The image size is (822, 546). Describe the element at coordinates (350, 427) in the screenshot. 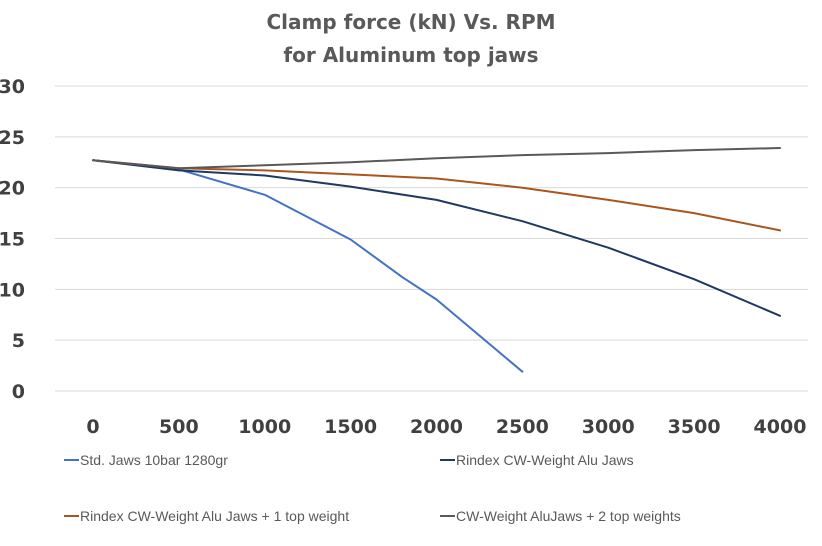

I see `x-tick-label: 1500` at that location.